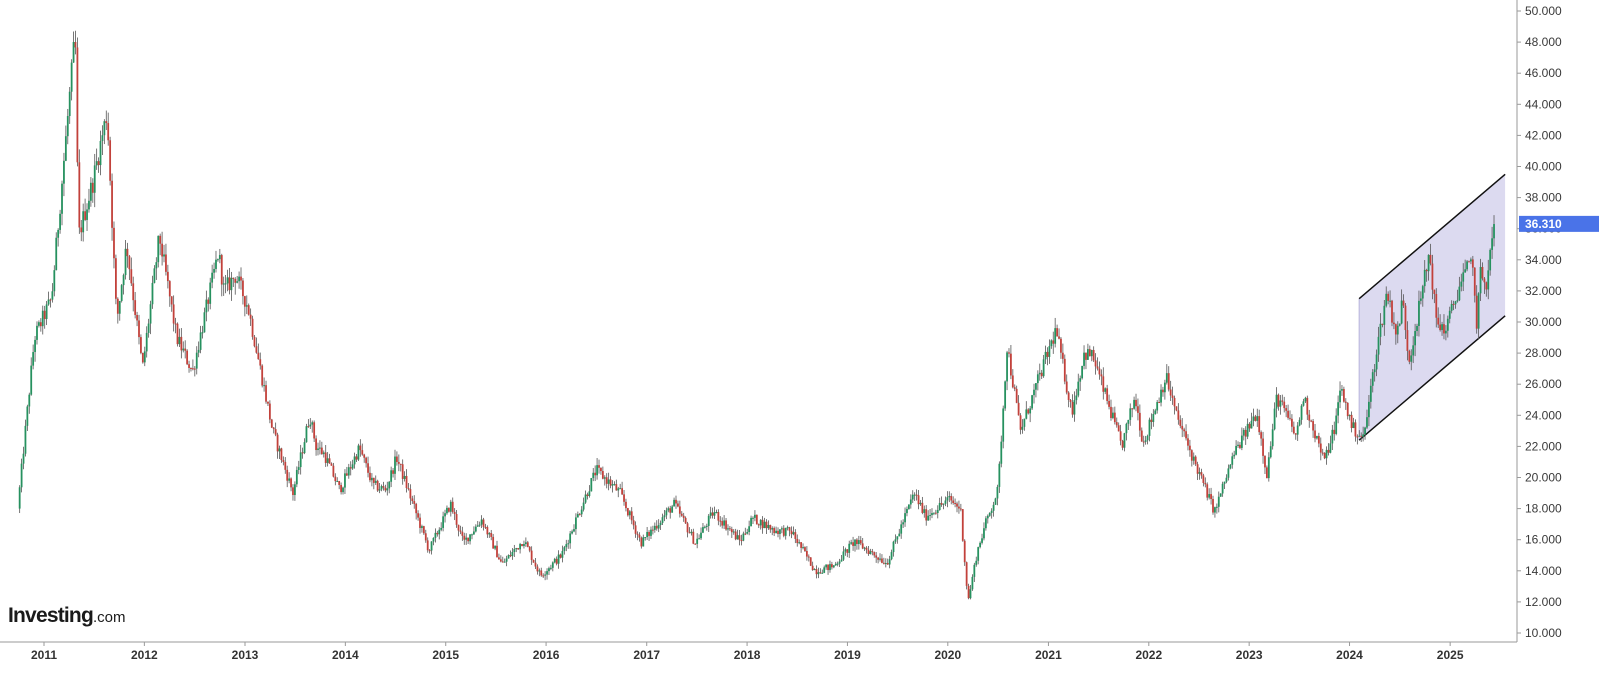 The height and width of the screenshot is (676, 1600). I want to click on last-price-marker: 36.310, so click(1559, 223).